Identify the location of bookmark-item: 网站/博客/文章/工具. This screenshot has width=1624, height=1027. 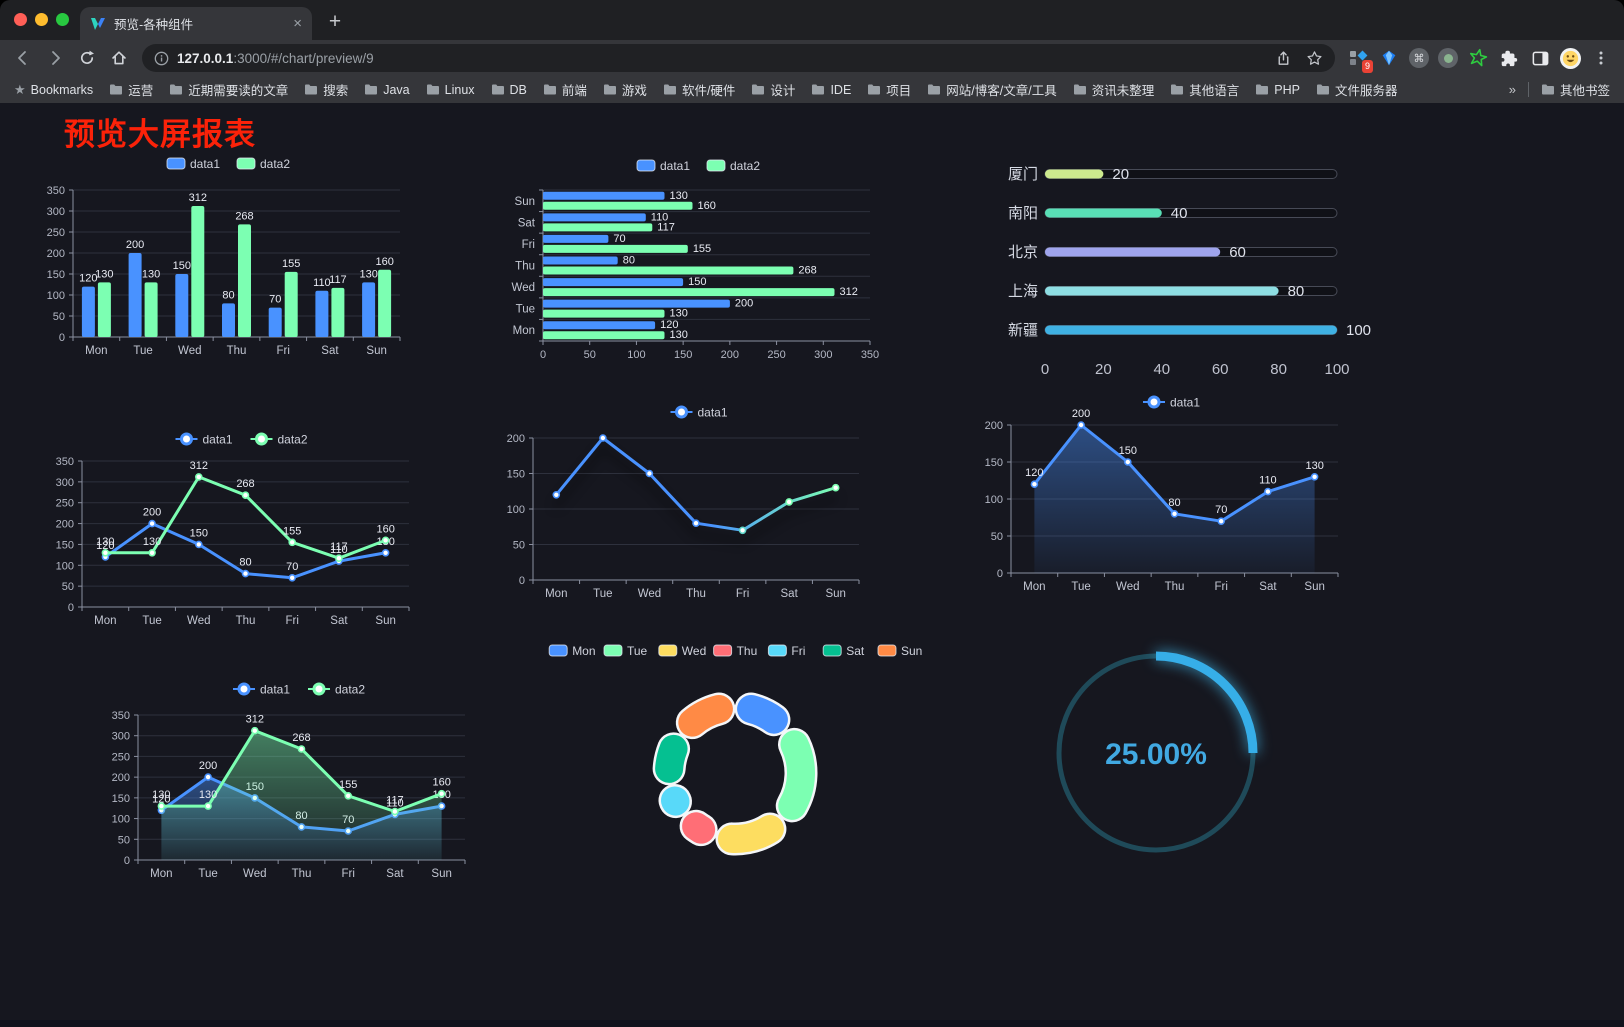
(992, 89).